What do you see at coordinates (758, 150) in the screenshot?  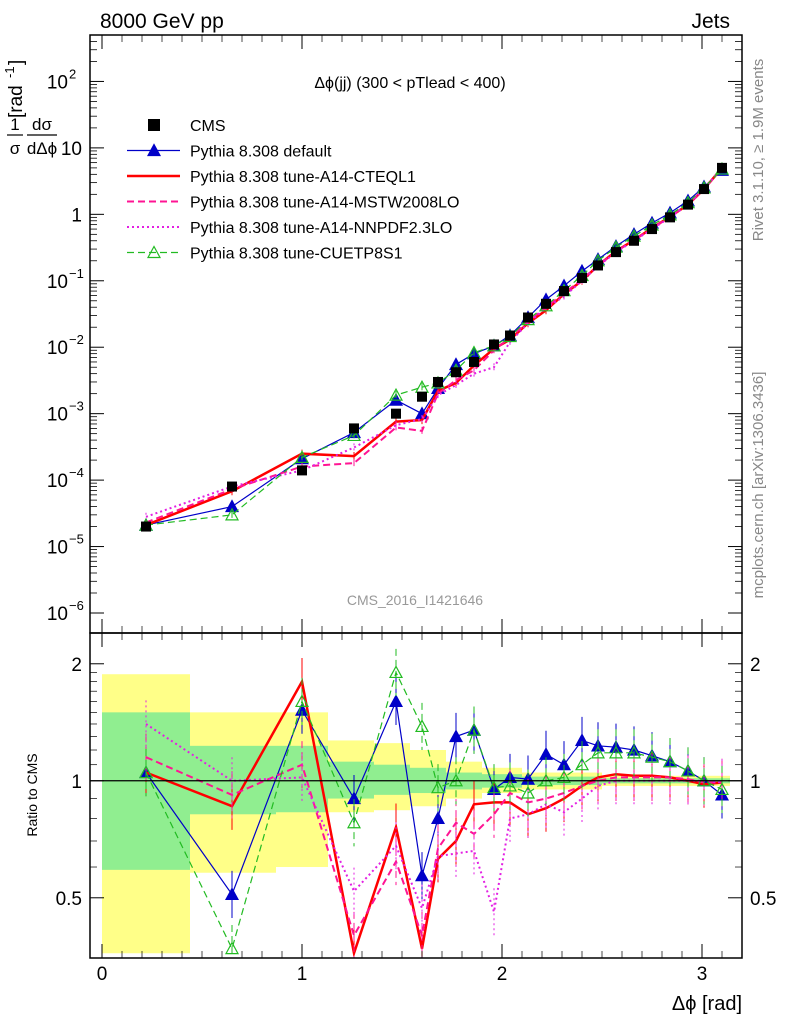 I see `rivet-version-label: Rivet 3.1.10, ≥ 1.9M events` at bounding box center [758, 150].